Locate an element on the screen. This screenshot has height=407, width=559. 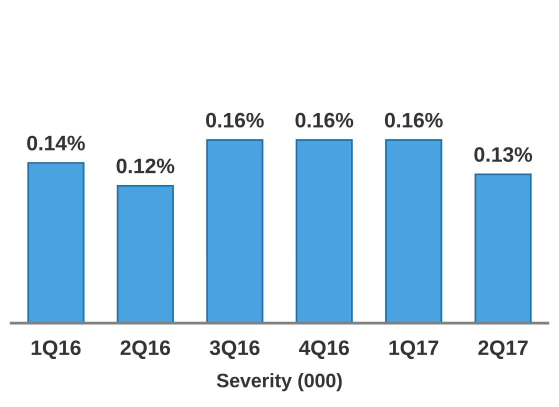
x-tick-label: 2Q17 is located at coordinates (503, 350).